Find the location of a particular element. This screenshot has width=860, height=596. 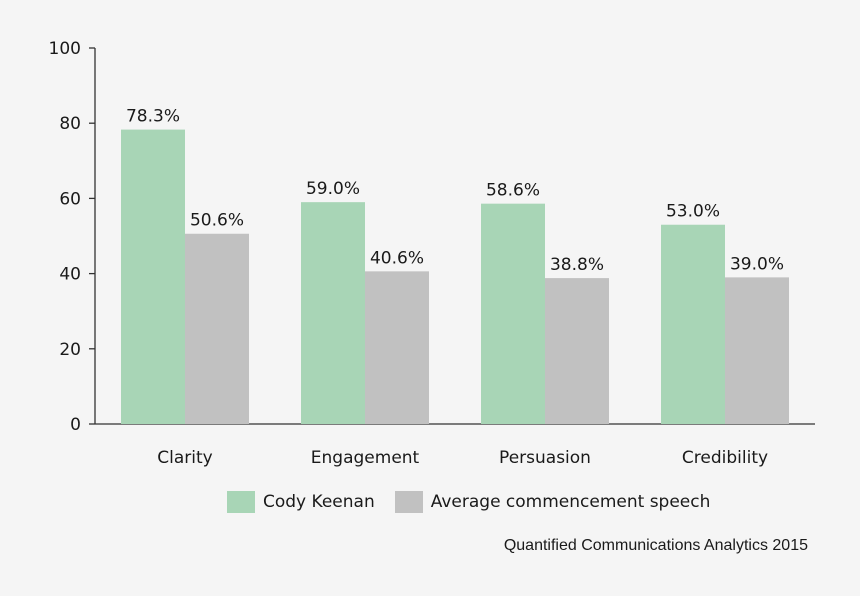

legend-item-series-2: Average commencement speech is located at coordinates (552, 502).